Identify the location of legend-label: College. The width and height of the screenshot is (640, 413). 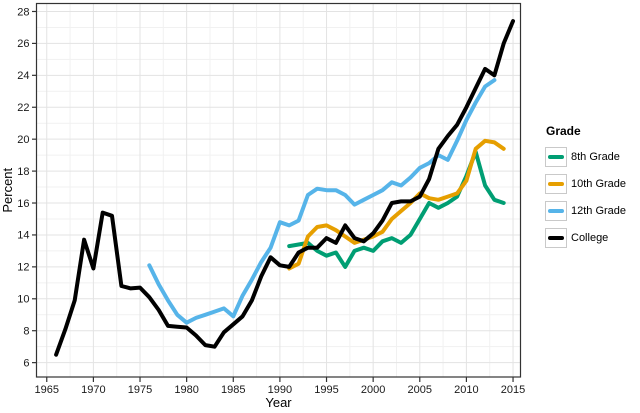
(590, 238).